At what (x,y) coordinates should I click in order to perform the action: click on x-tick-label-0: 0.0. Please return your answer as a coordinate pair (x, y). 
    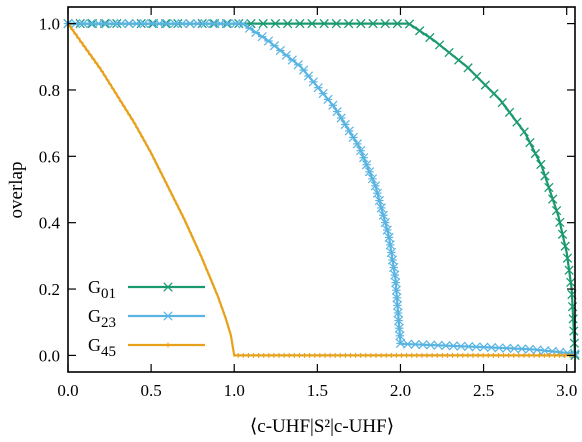
    Looking at the image, I should click on (67, 390).